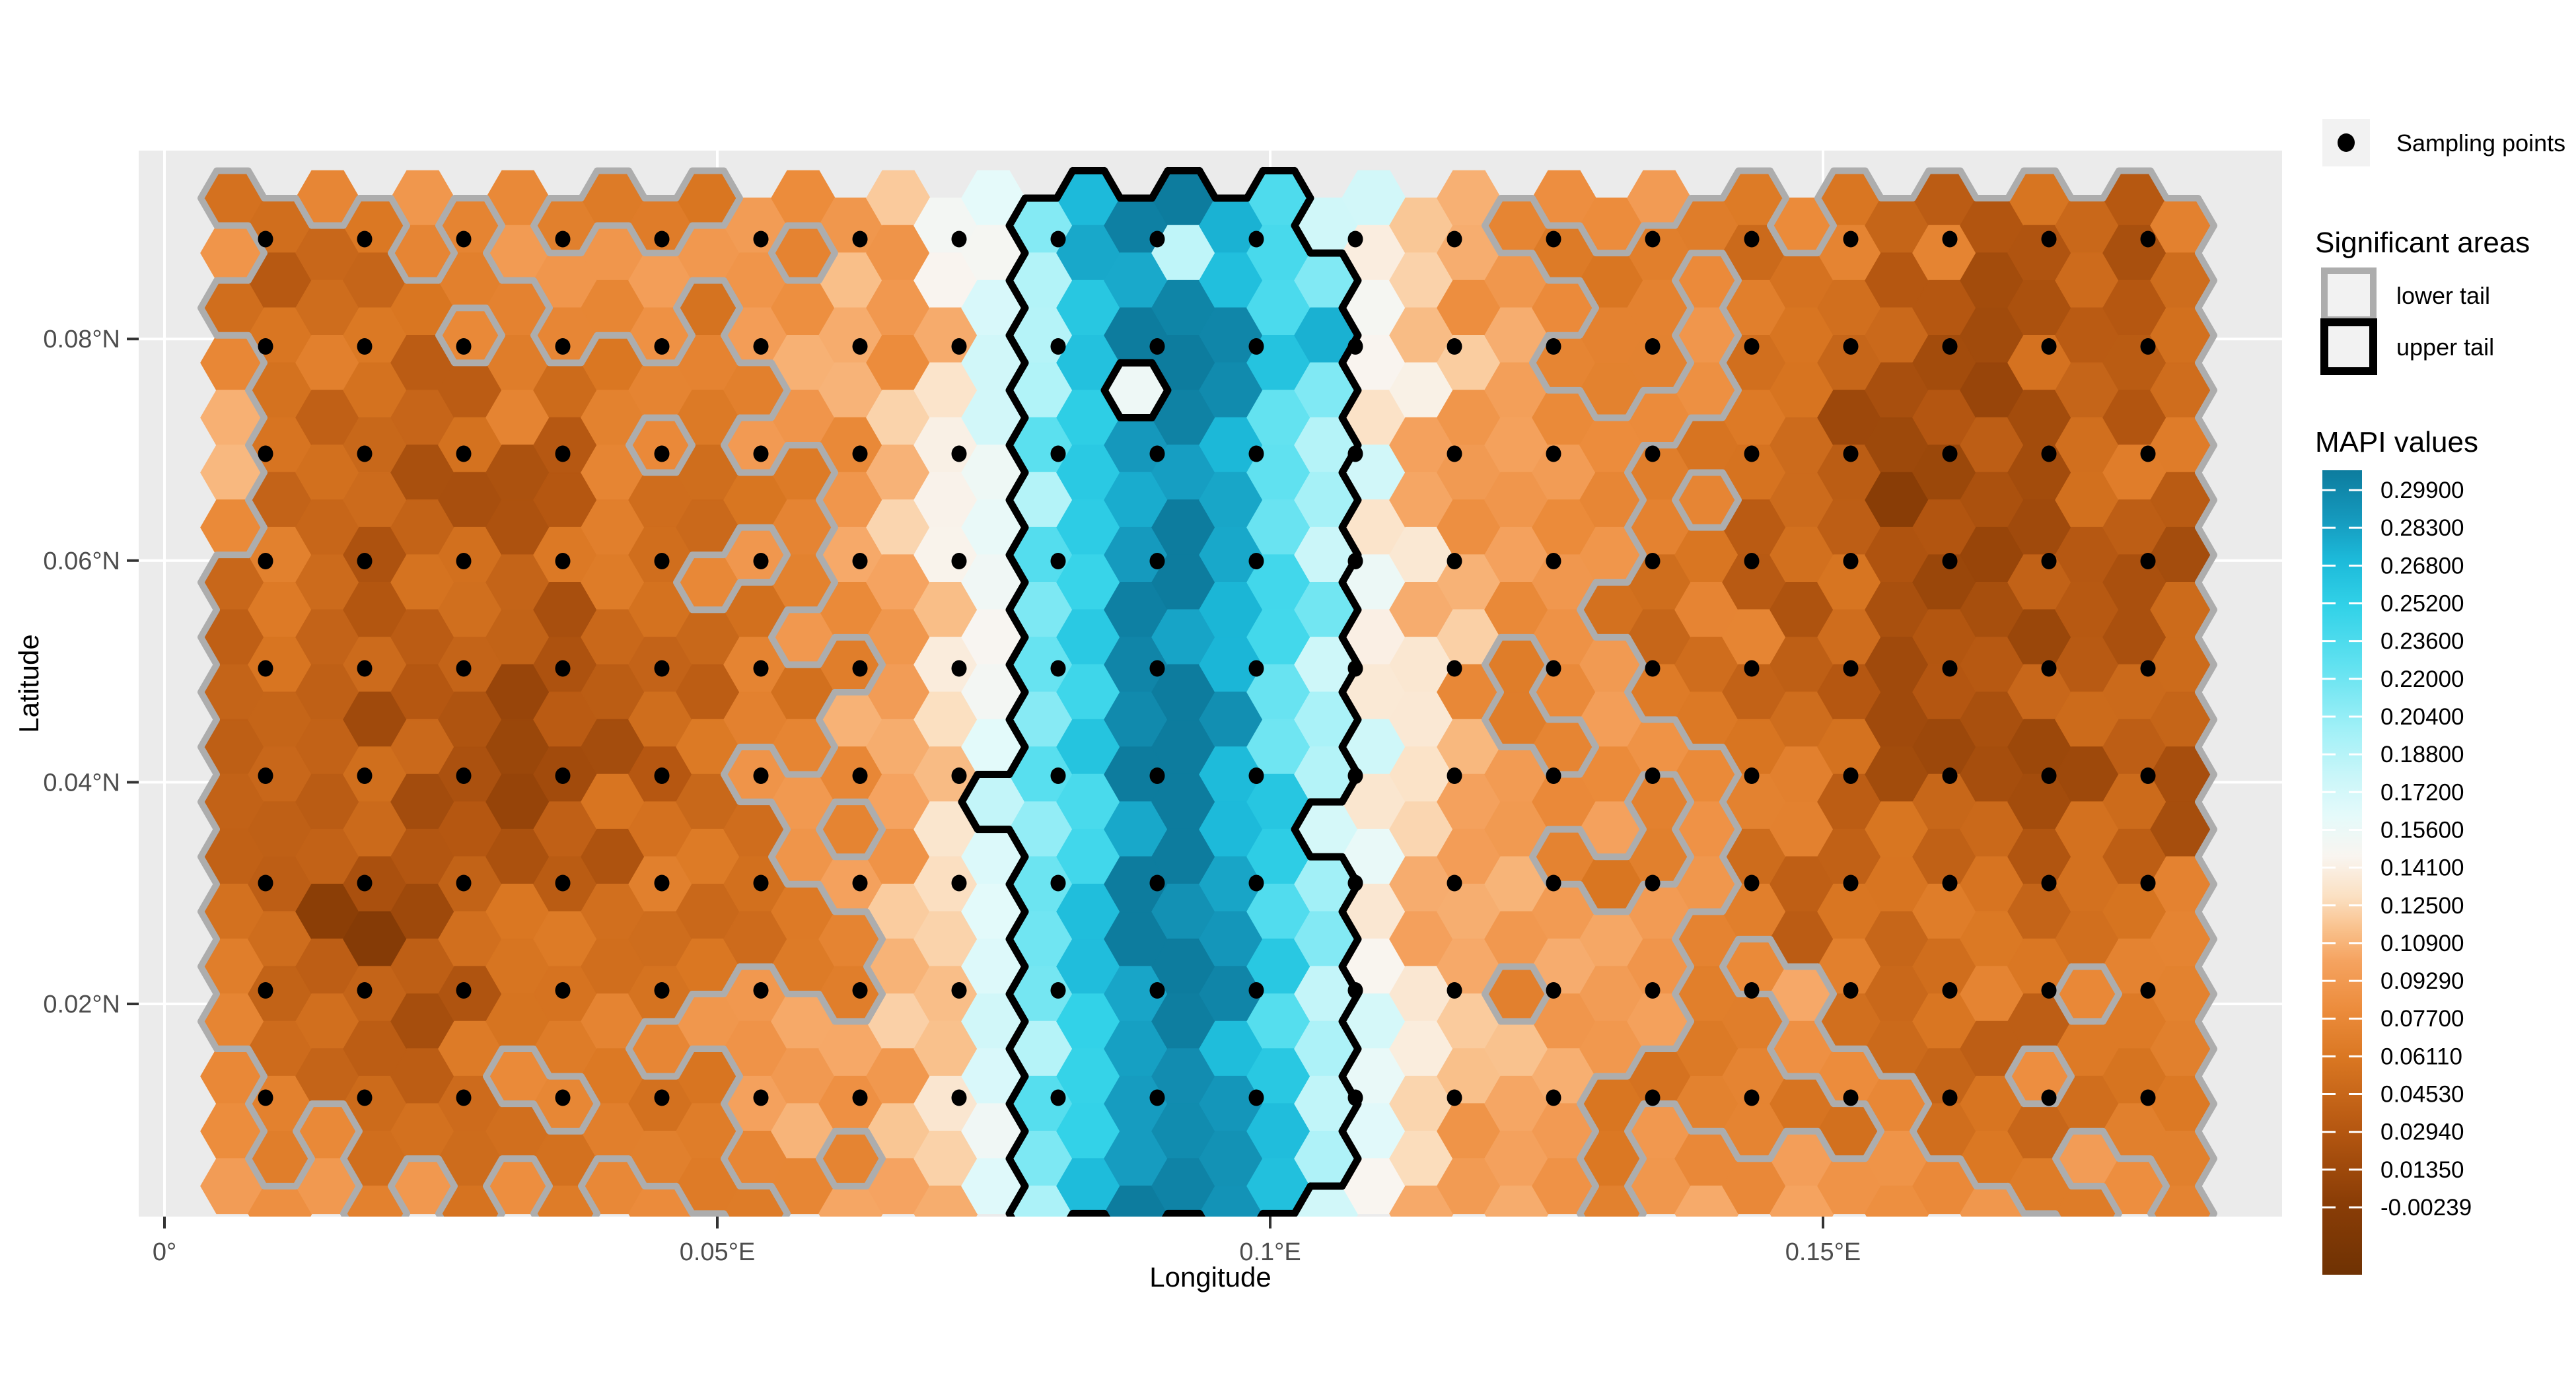  I want to click on sampling-legend-label: Sampling points, so click(2480, 143).